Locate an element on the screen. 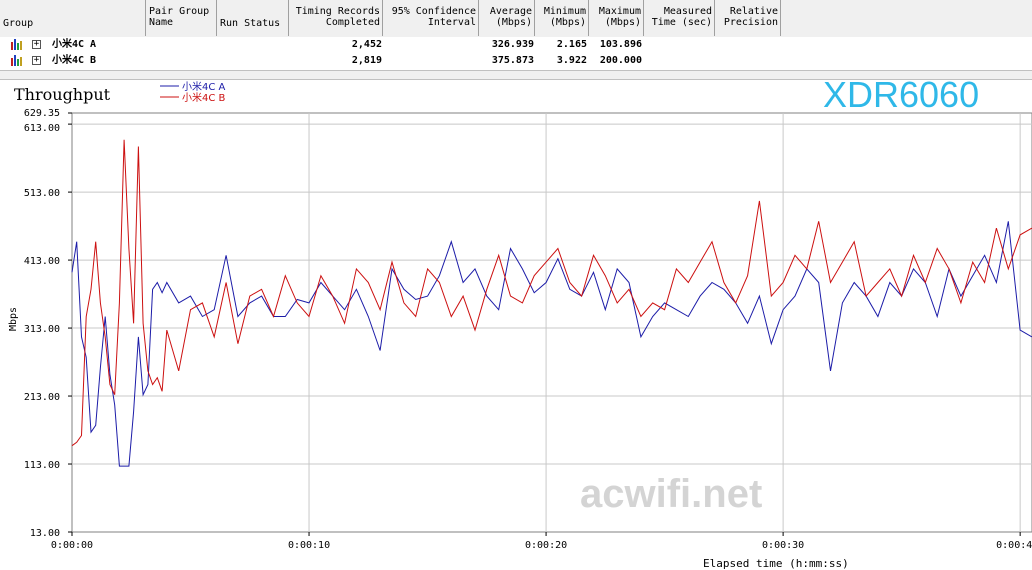 Image resolution: width=1032 pixels, height=570 pixels. maximum-value: 200.000 is located at coordinates (620, 60).